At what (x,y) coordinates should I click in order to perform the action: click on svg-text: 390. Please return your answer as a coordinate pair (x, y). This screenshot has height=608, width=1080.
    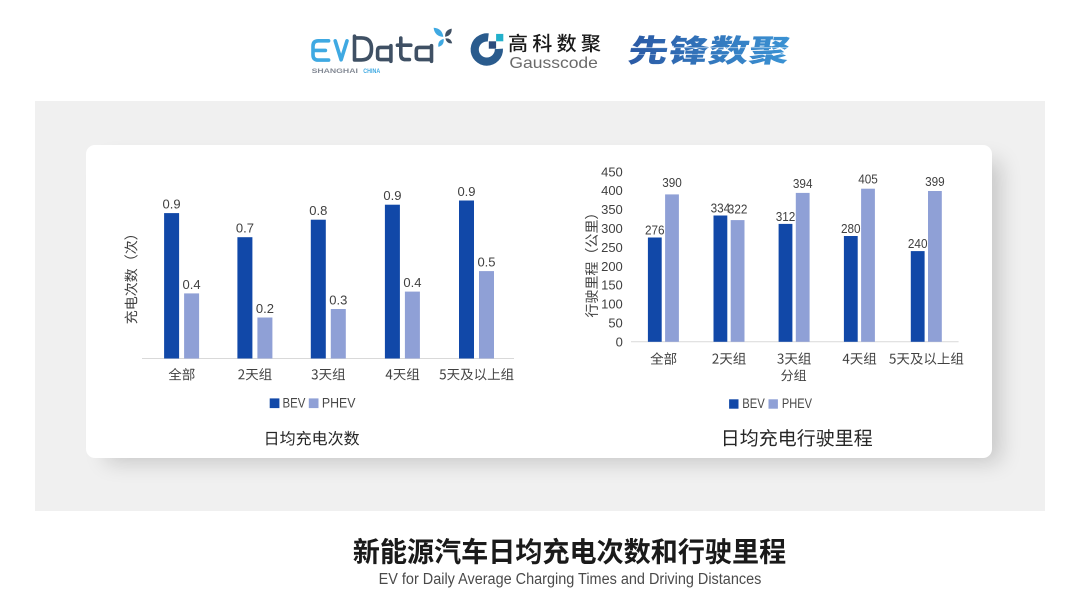
    Looking at the image, I should click on (672, 182).